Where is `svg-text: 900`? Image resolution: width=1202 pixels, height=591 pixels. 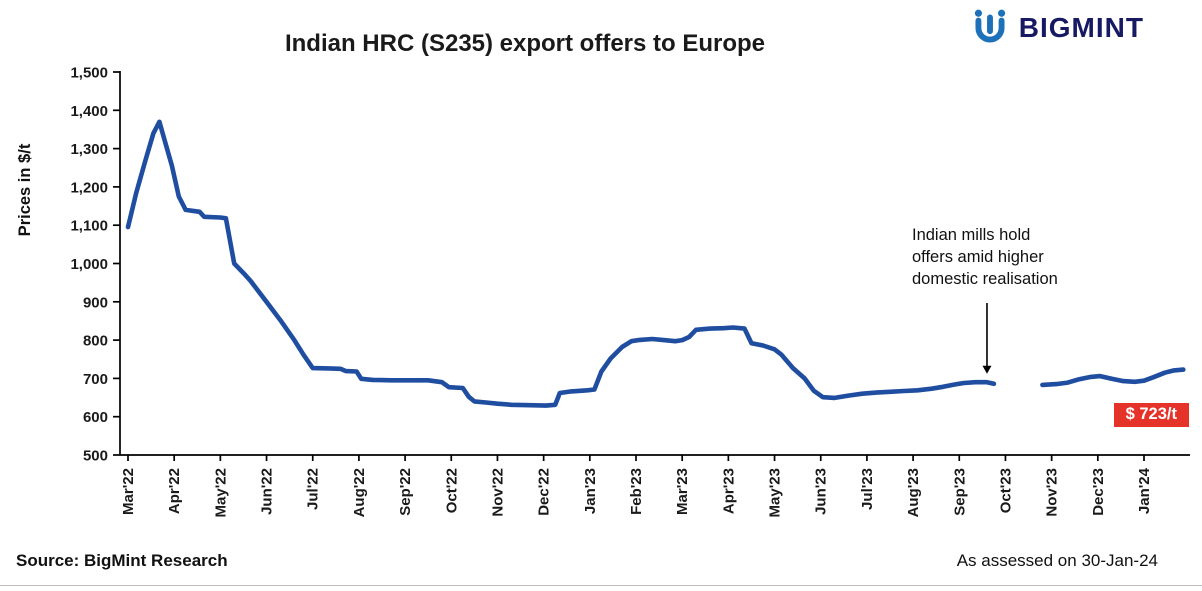
svg-text: 900 is located at coordinates (95, 302).